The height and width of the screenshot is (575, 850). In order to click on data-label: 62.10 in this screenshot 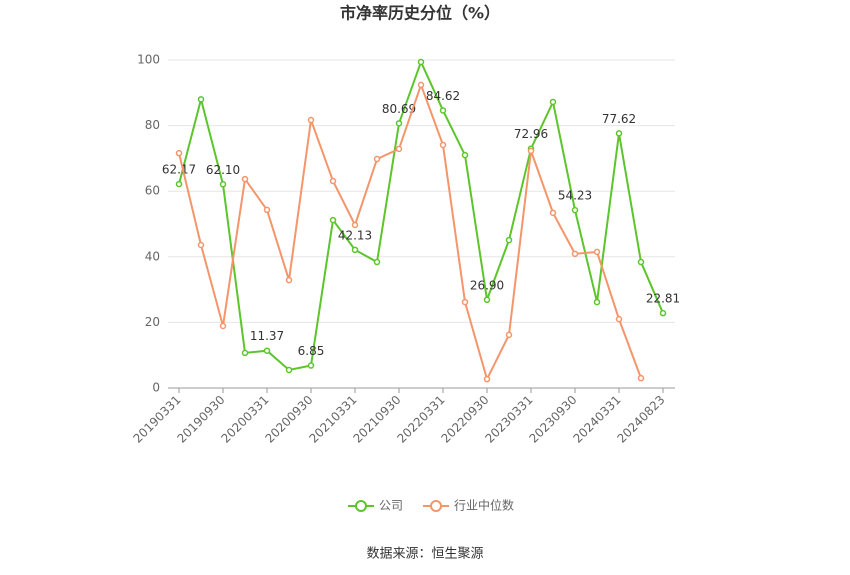, I will do `click(223, 170)`.